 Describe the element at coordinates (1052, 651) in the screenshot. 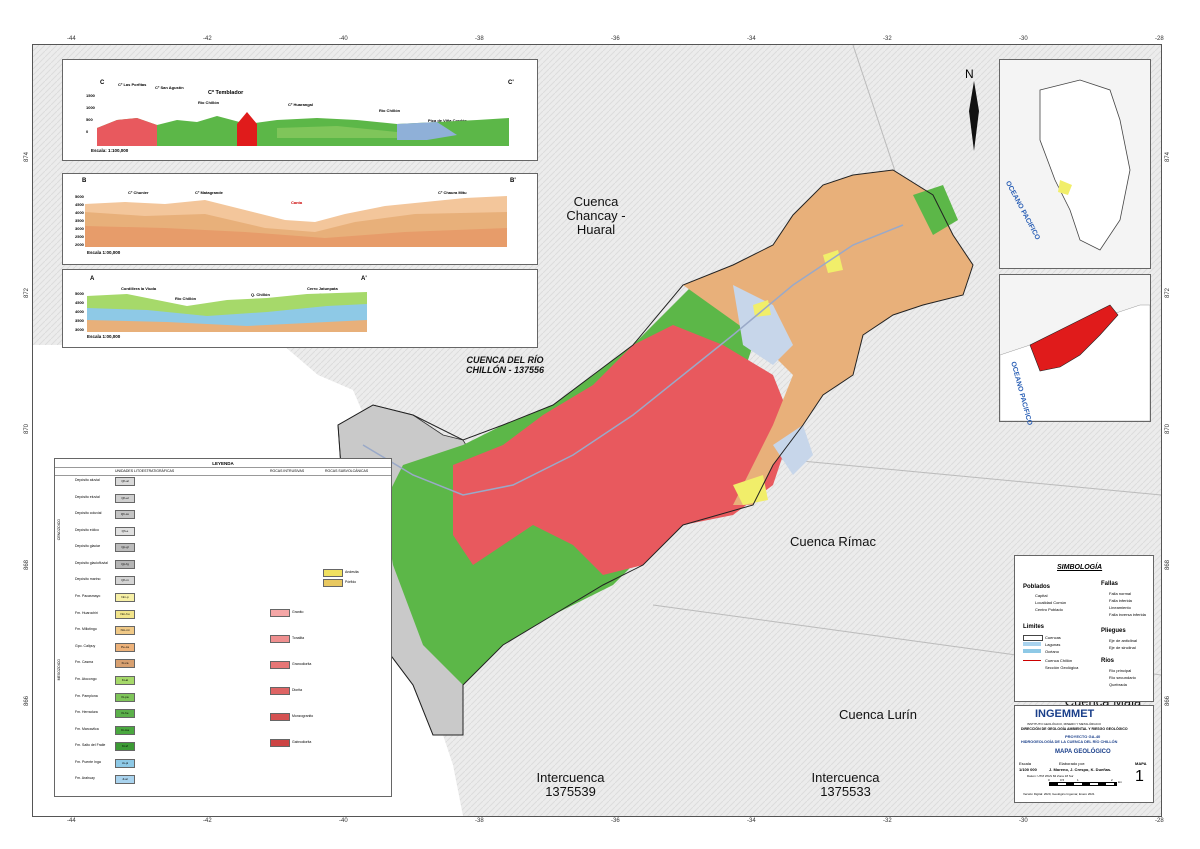

I see `symbology-limites-3: Océano` at that location.